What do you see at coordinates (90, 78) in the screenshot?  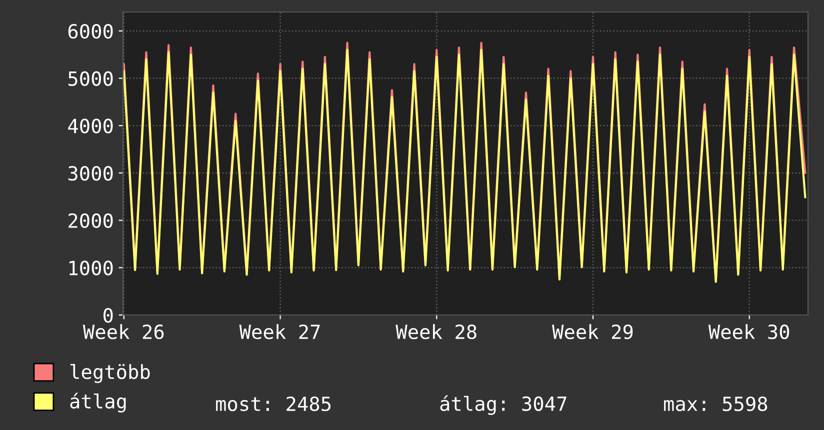 I see `y-tick-label: 5000` at bounding box center [90, 78].